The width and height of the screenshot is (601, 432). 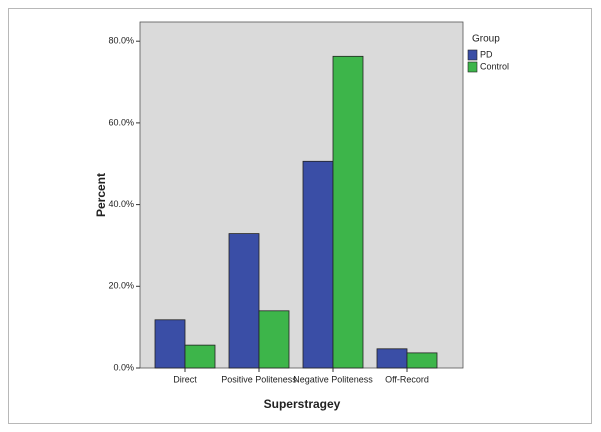 What do you see at coordinates (486, 54) in the screenshot?
I see `legend-label: PD` at bounding box center [486, 54].